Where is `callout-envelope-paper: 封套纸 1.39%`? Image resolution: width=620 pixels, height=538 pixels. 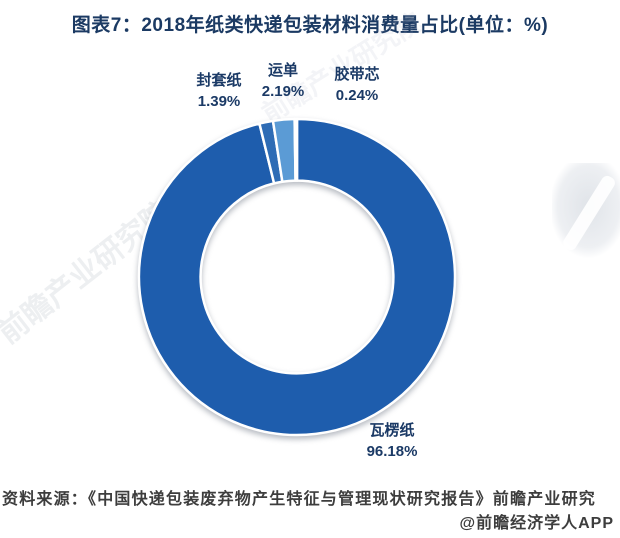 callout-envelope-paper: 封套纸 1.39% is located at coordinates (218, 91).